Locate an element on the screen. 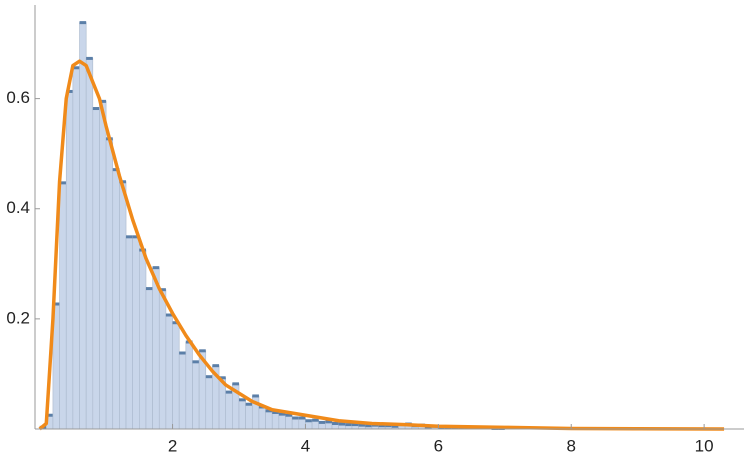 This screenshot has height=470, width=747. x-tick-label: 4 is located at coordinates (305, 445).